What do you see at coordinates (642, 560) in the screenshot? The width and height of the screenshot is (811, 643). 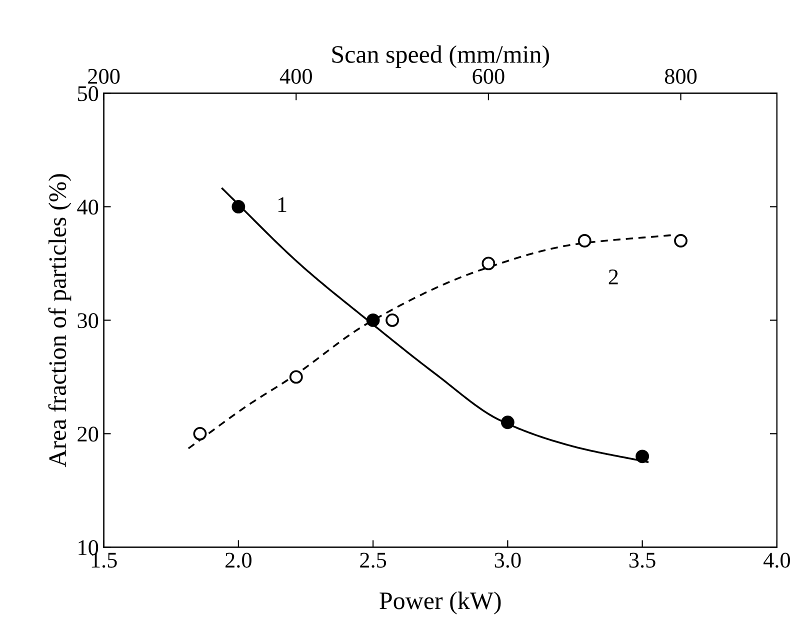 I see `x-tick-label: 3.5` at bounding box center [642, 560].